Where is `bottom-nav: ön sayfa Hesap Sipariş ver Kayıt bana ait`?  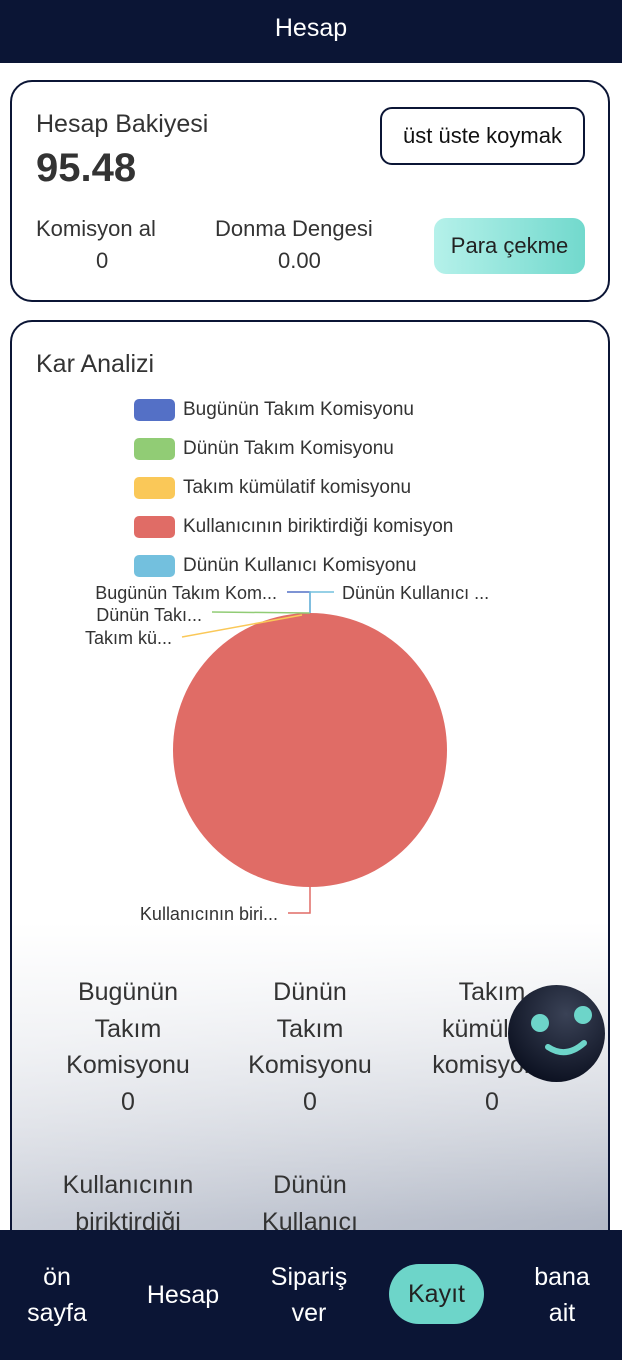
bottom-nav: ön sayfa Hesap Sipariş ver Kayıt bana ait is located at coordinates (311, 1295).